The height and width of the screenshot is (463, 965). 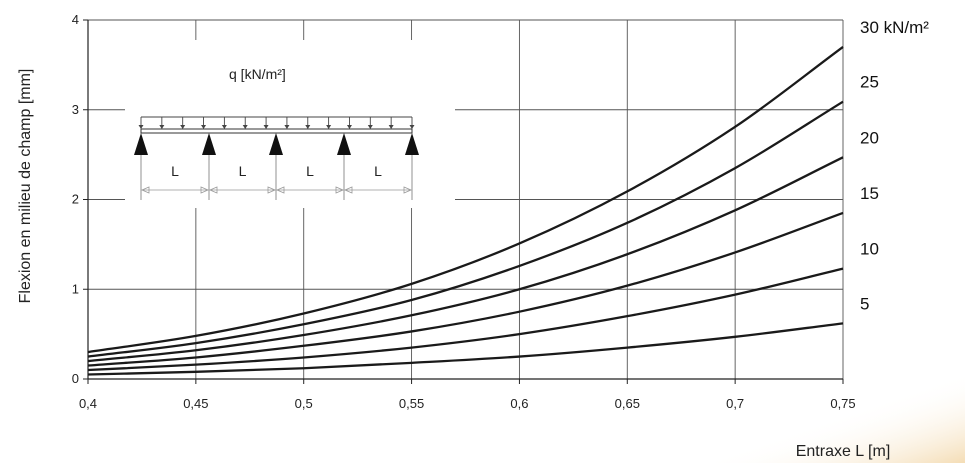 I want to click on x-tick-label: 0,4, so click(x=88, y=403).